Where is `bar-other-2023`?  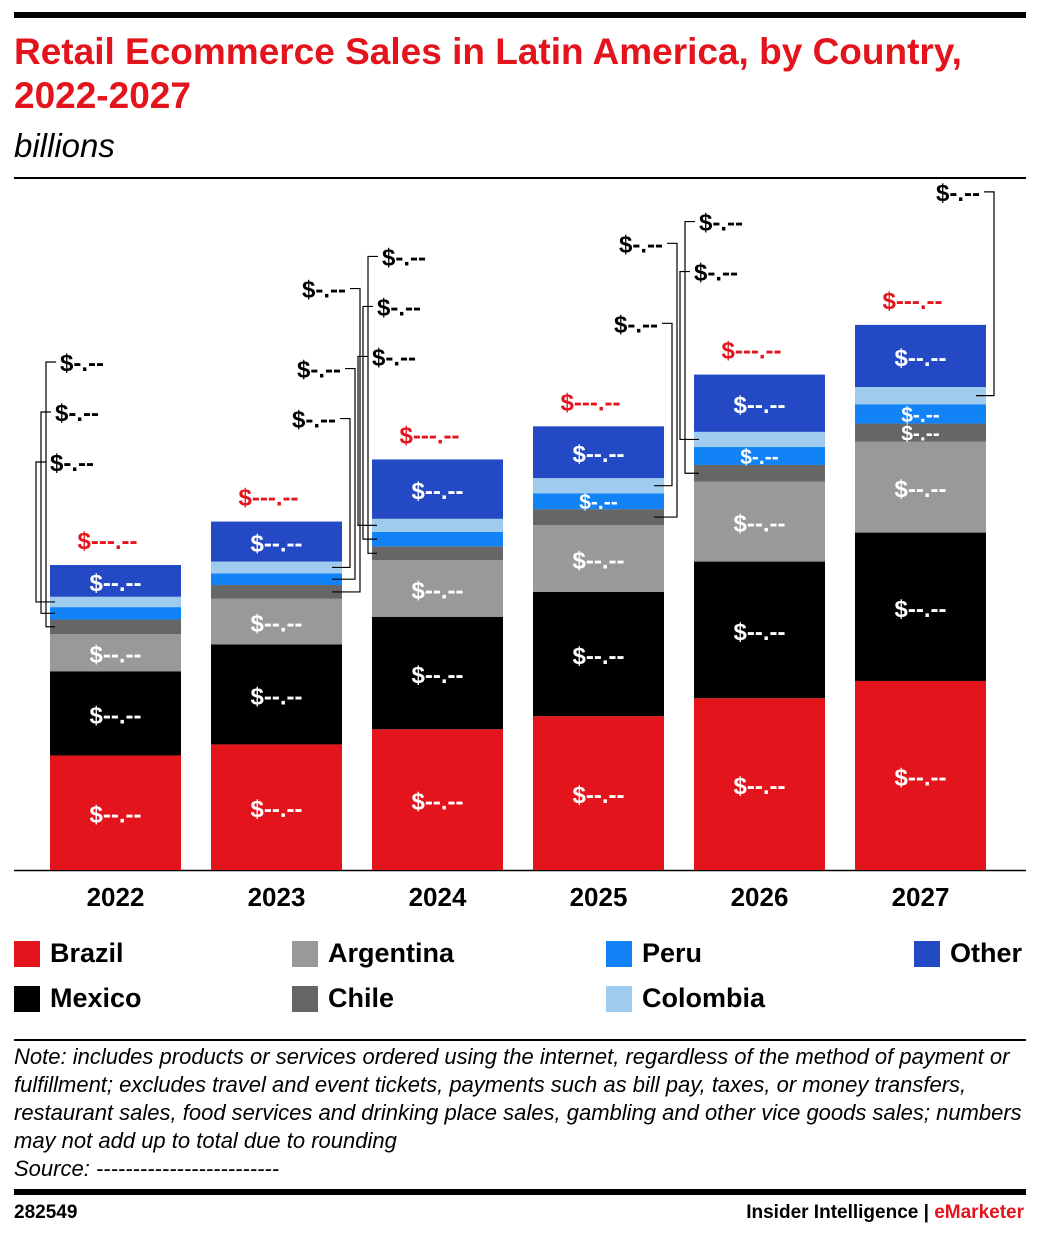 bar-other-2023 is located at coordinates (276, 541).